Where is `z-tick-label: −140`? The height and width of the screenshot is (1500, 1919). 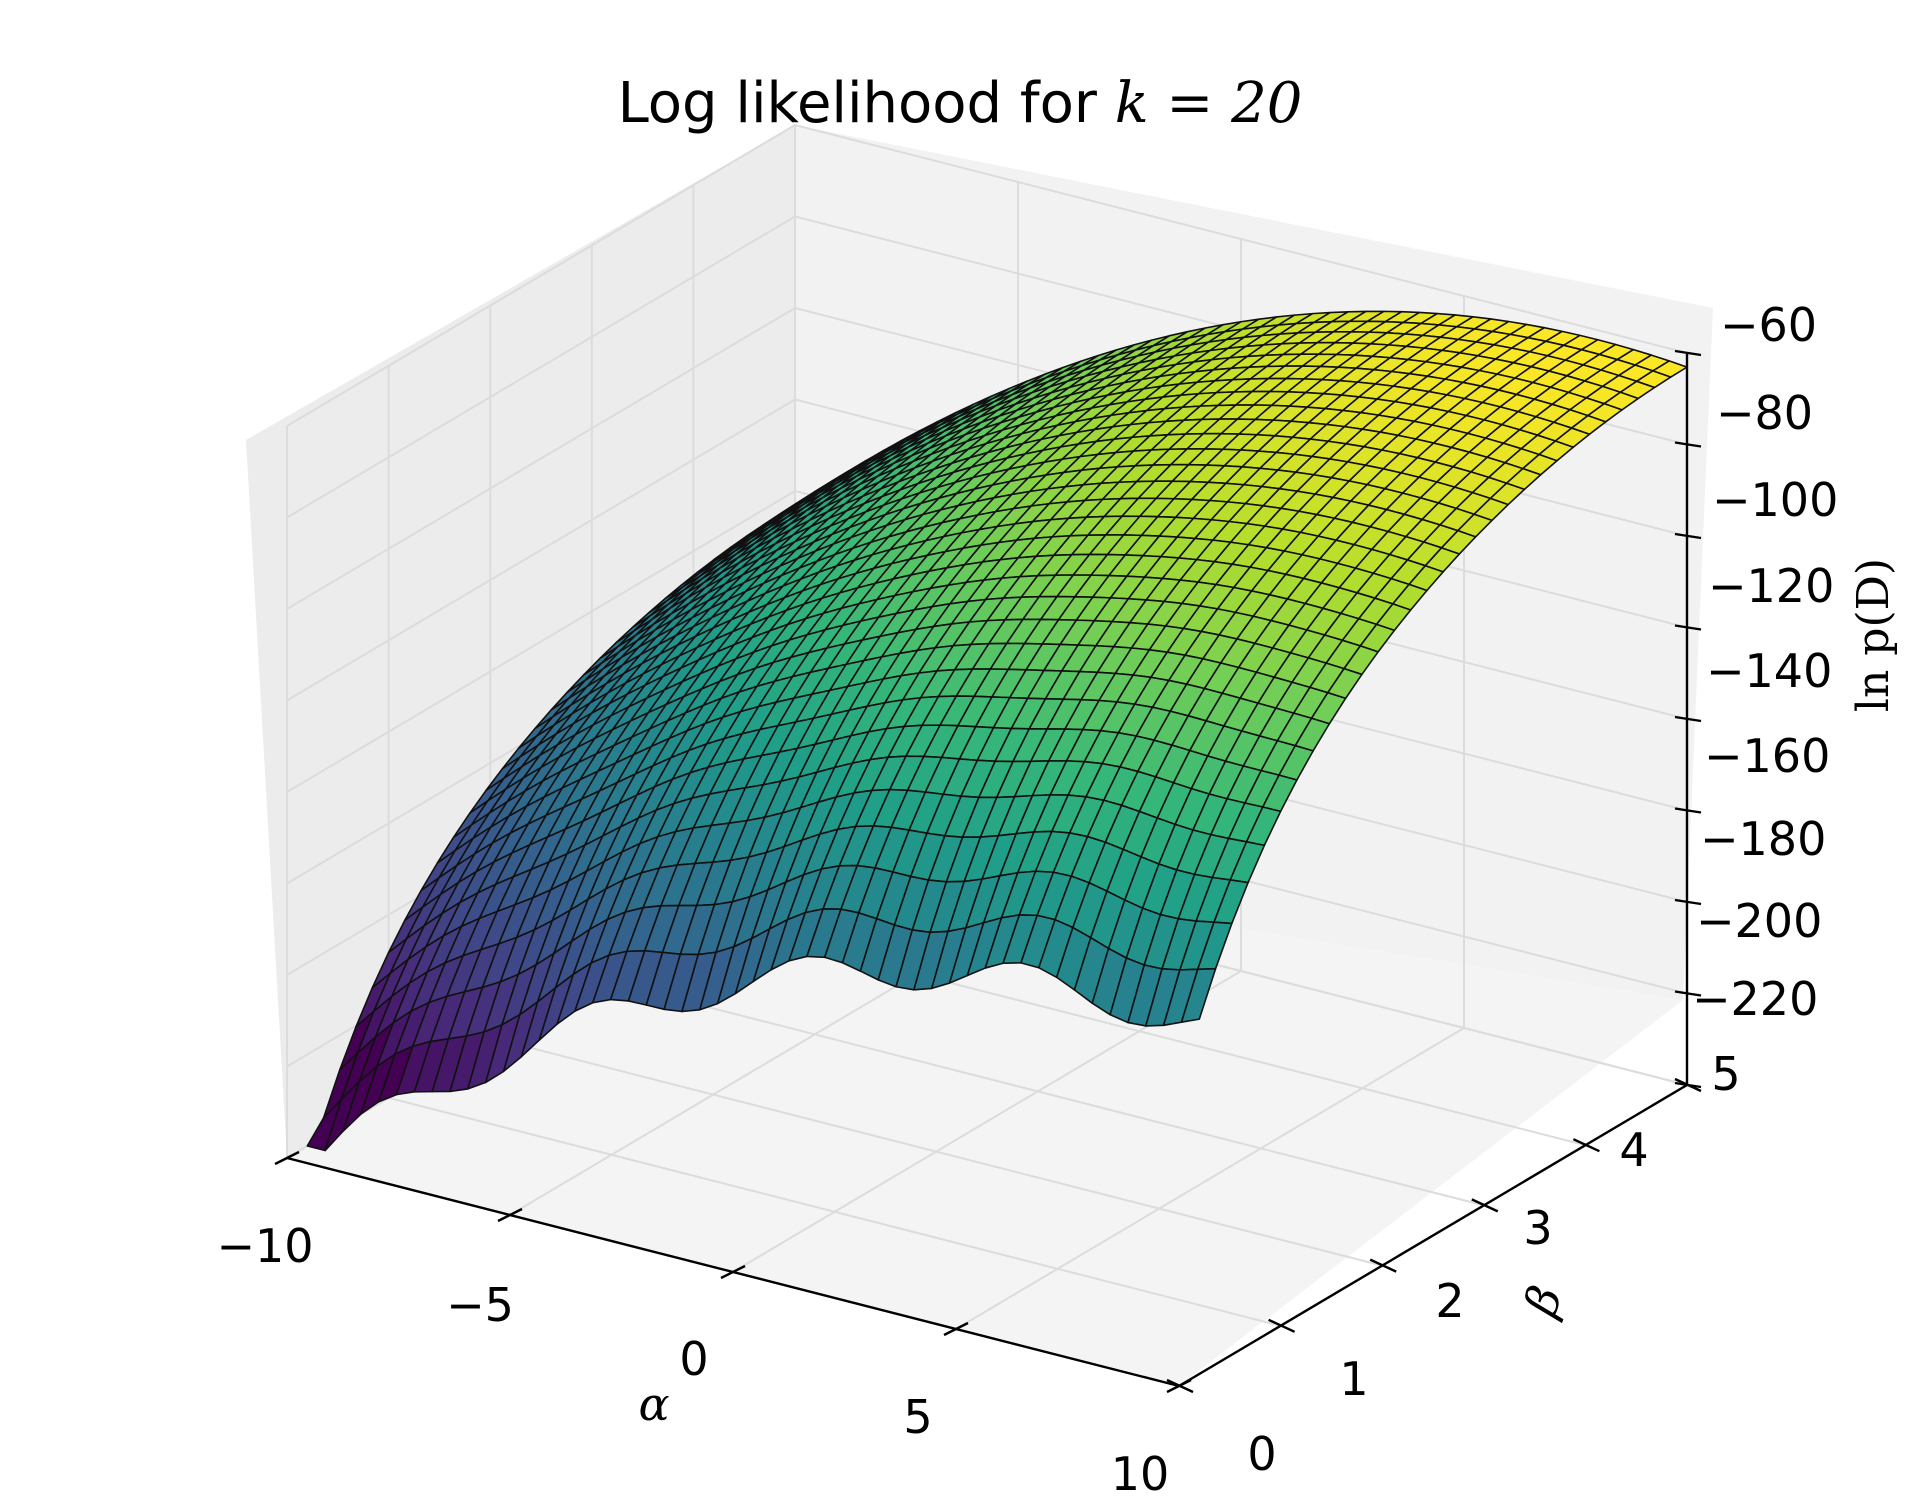
z-tick-label: −140 is located at coordinates (1769, 671).